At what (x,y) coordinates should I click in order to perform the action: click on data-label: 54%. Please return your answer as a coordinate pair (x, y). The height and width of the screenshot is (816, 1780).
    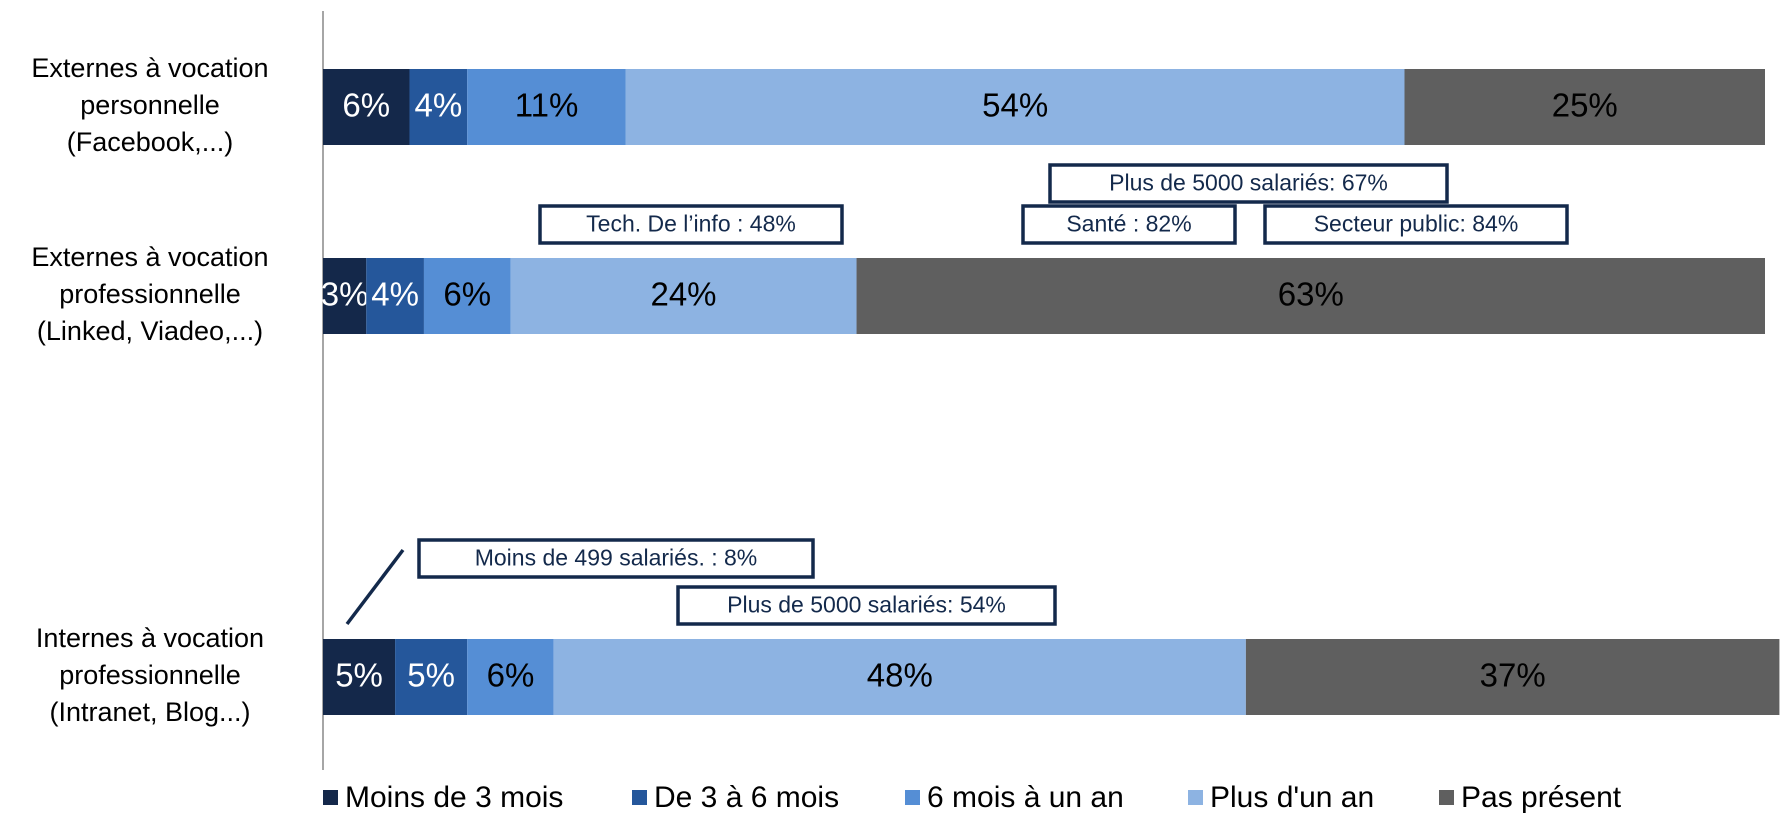
    Looking at the image, I should click on (1015, 105).